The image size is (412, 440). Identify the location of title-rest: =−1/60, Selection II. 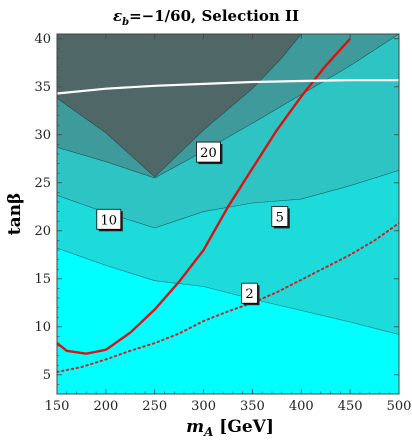
(214, 16).